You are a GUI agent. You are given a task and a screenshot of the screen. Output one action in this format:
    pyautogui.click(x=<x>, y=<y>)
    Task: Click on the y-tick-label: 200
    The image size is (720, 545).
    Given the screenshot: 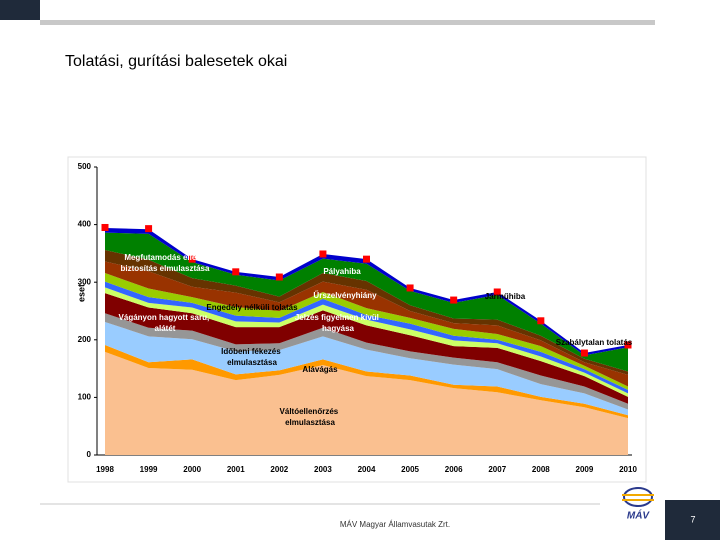 What is the action you would take?
    pyautogui.click(x=85, y=339)
    